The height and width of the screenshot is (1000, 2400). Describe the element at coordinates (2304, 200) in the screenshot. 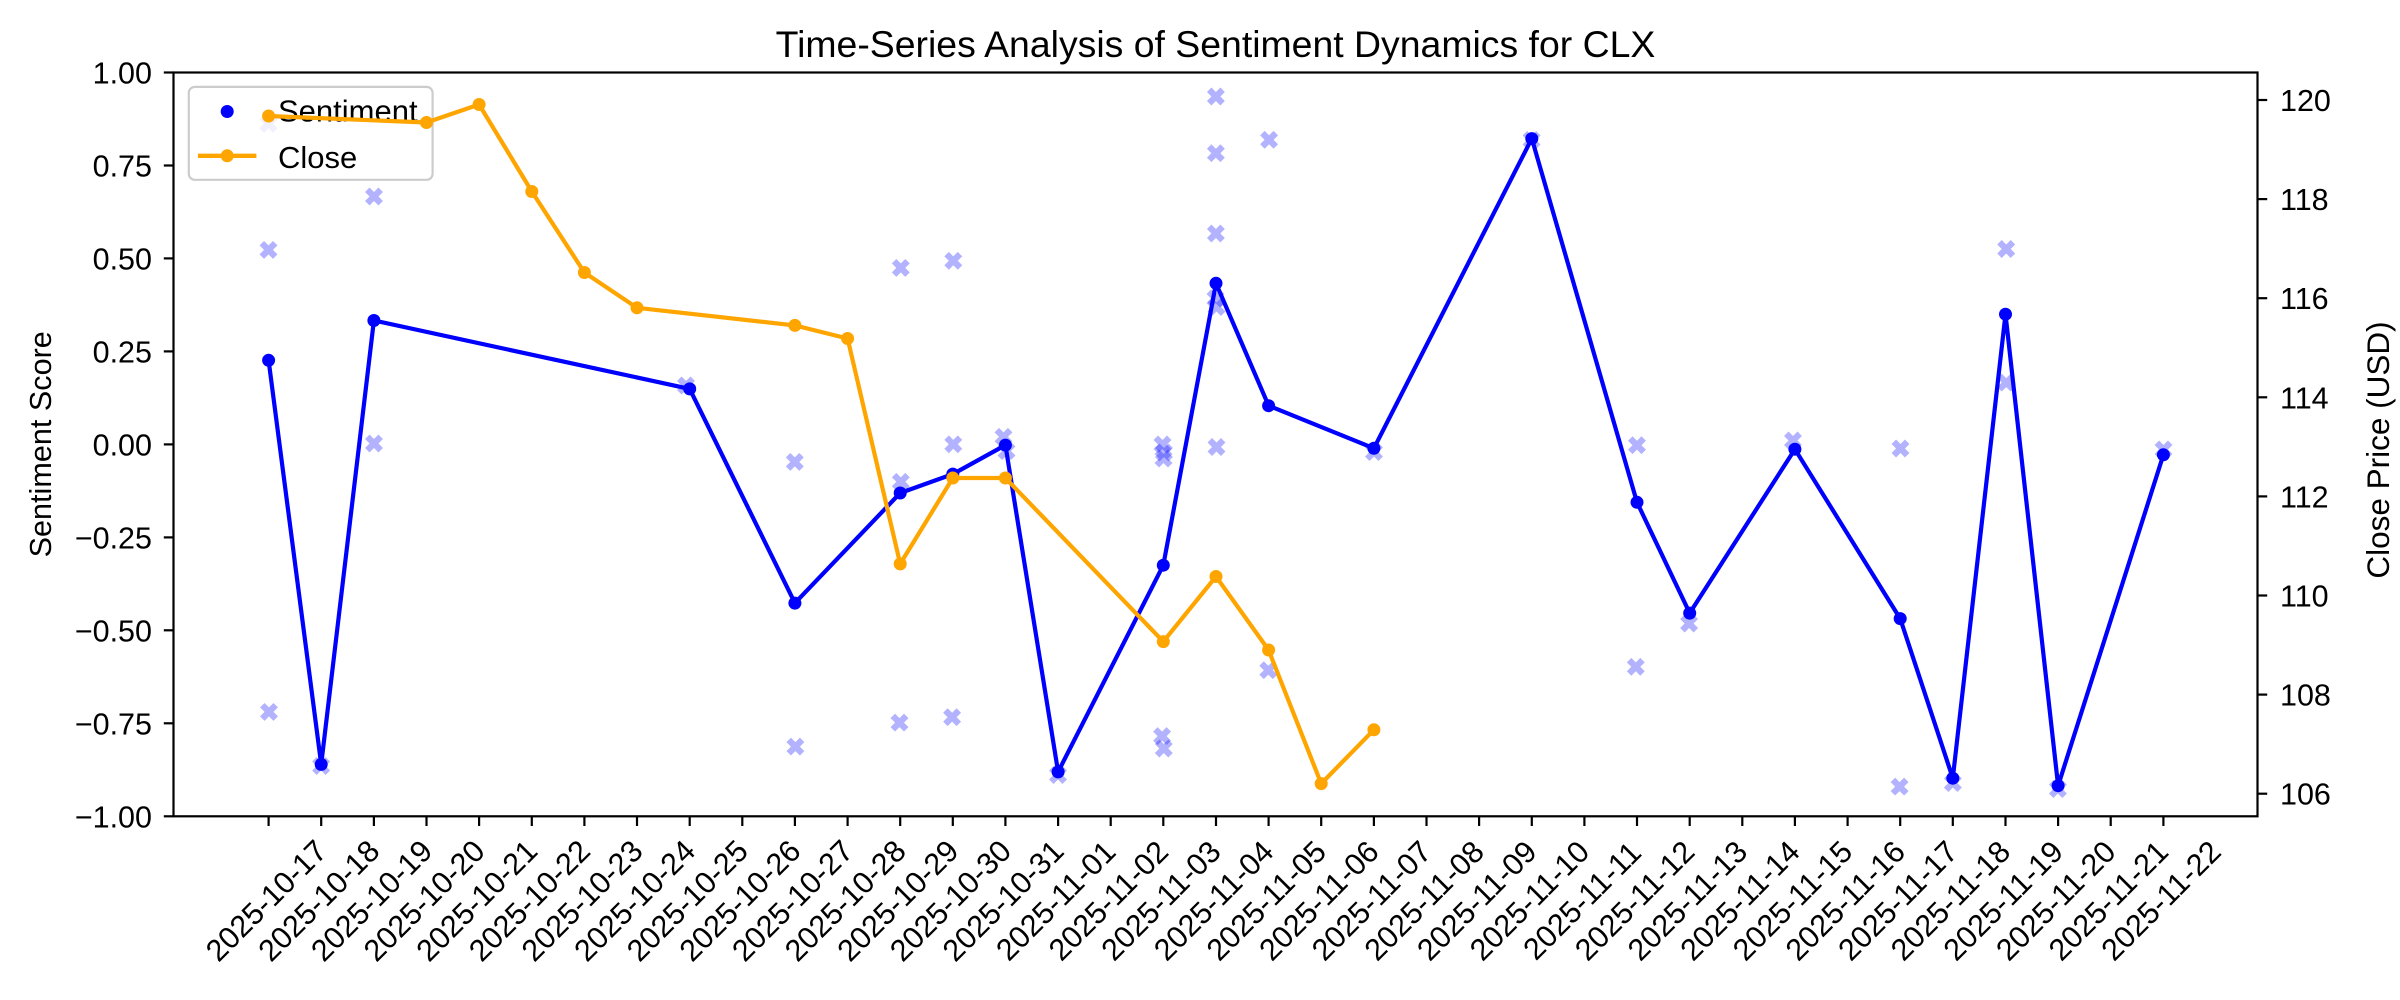

I see `svg-text: 118` at that location.